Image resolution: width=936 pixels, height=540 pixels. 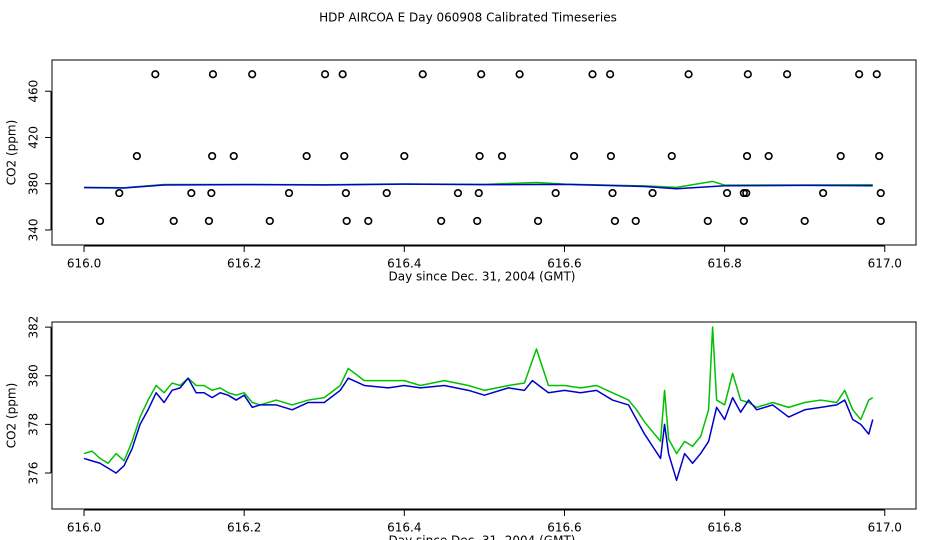 What do you see at coordinates (34, 327) in the screenshot?
I see `y-tick-label: 382` at bounding box center [34, 327].